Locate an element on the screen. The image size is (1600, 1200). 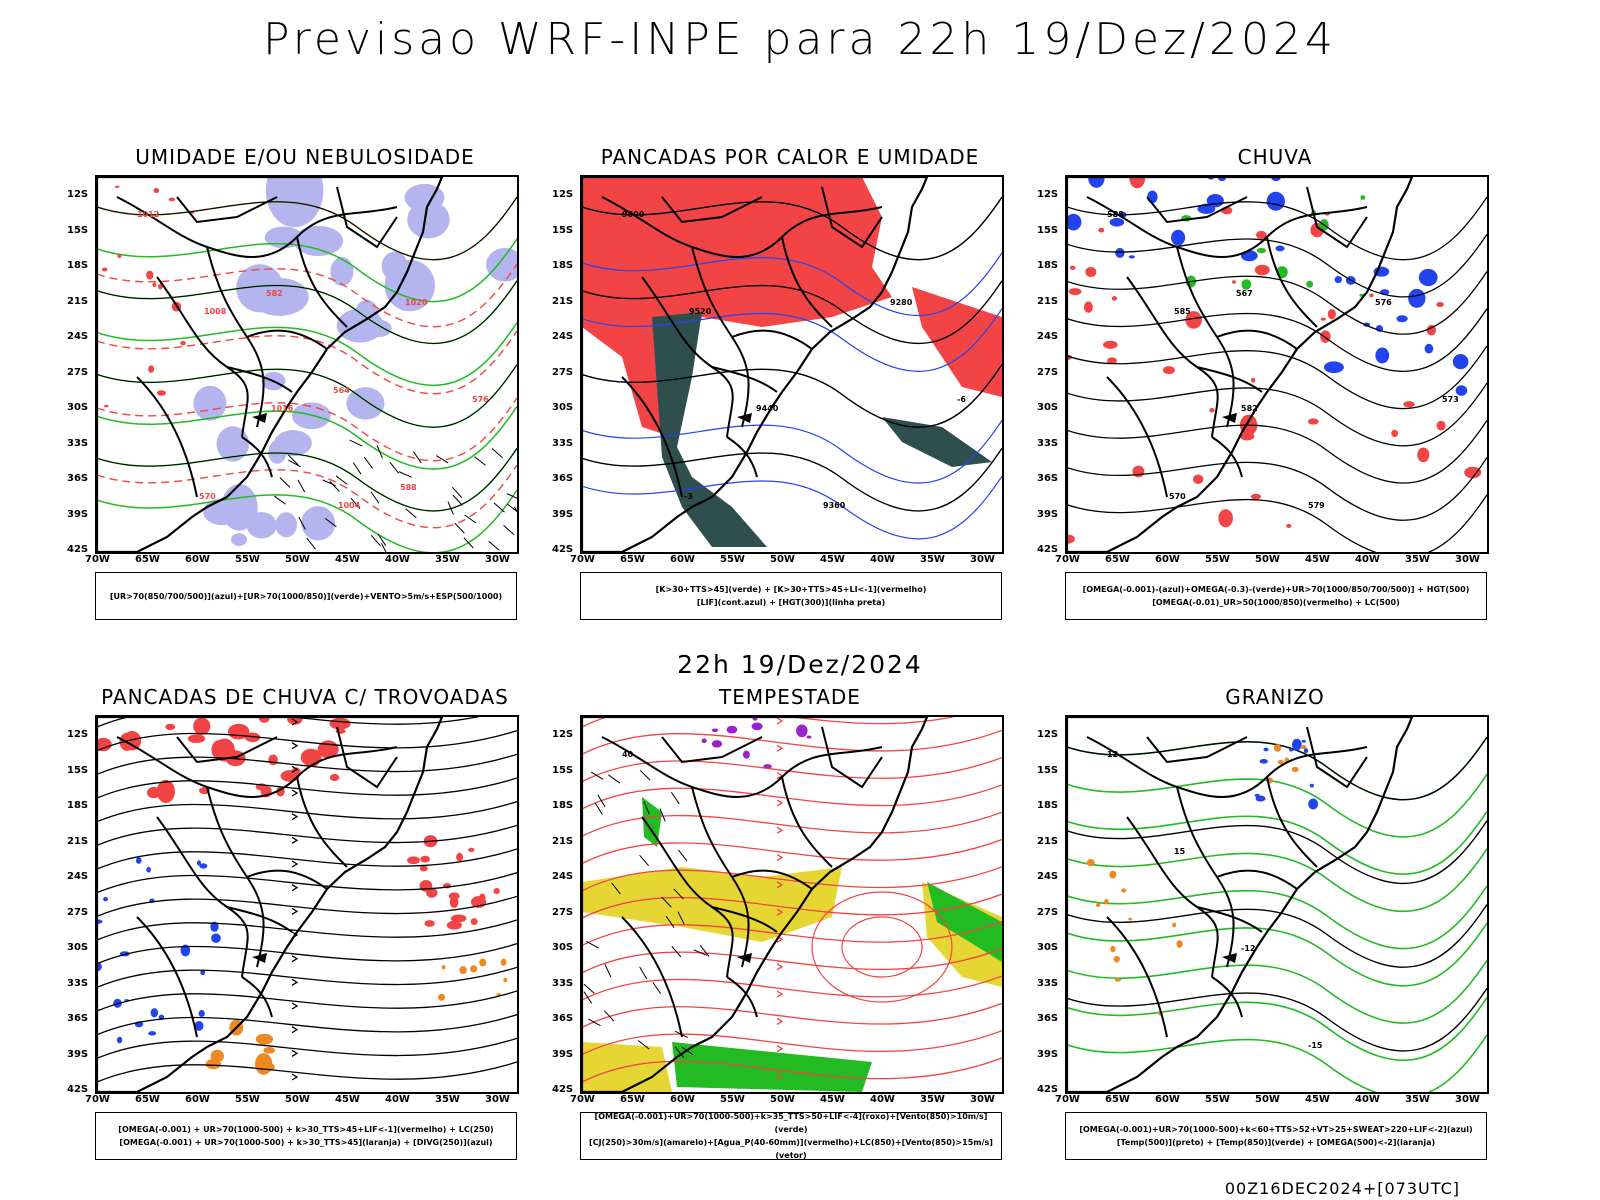
contour-label: 15 is located at coordinates (1180, 851).